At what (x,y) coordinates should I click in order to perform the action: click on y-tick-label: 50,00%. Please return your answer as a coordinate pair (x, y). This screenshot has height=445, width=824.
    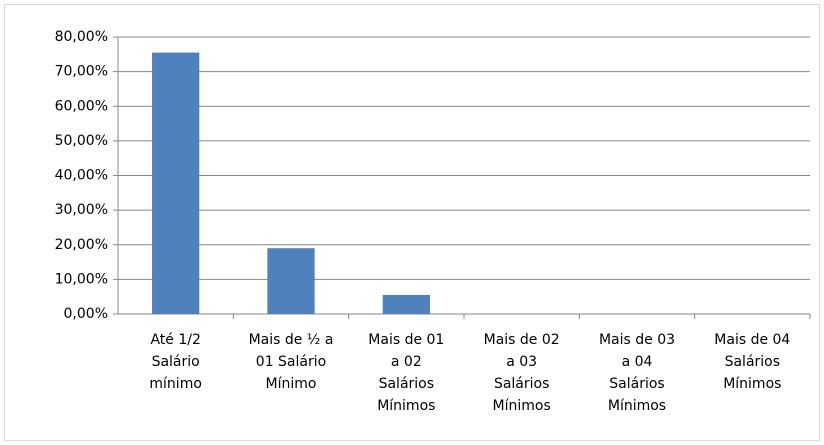
    Looking at the image, I should click on (81, 141).